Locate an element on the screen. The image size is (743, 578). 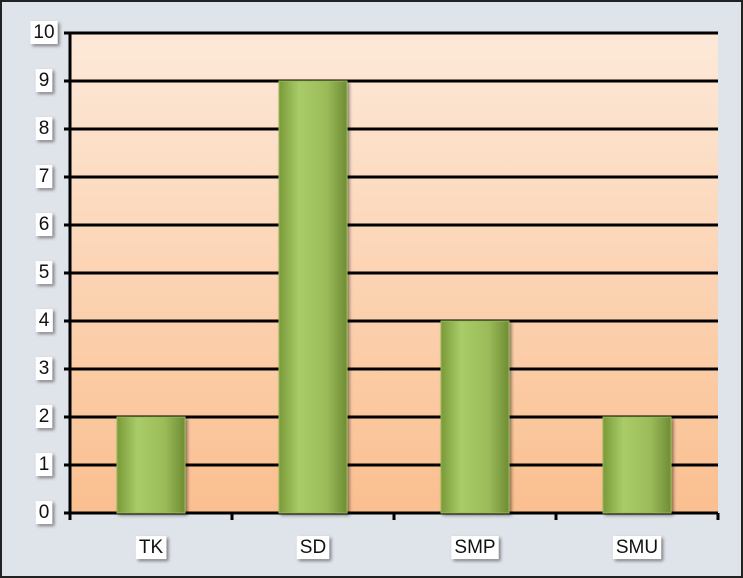
y-tick-label: 10 is located at coordinates (43, 32).